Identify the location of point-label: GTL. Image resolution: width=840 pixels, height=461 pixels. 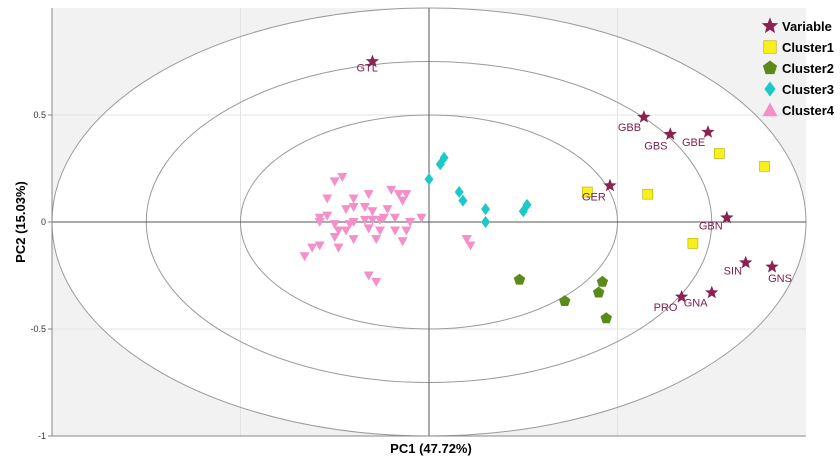
(366, 69).